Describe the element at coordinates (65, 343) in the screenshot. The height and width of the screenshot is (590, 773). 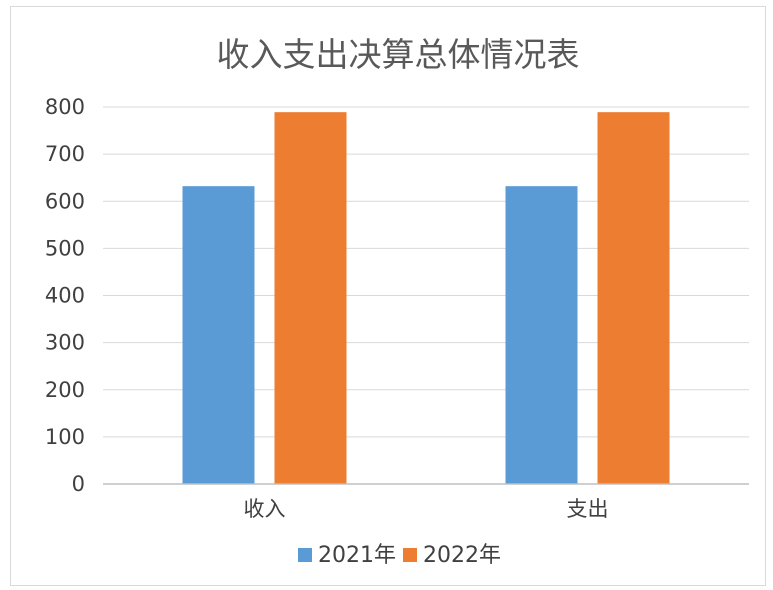
I see `y-tick-label: 300` at that location.